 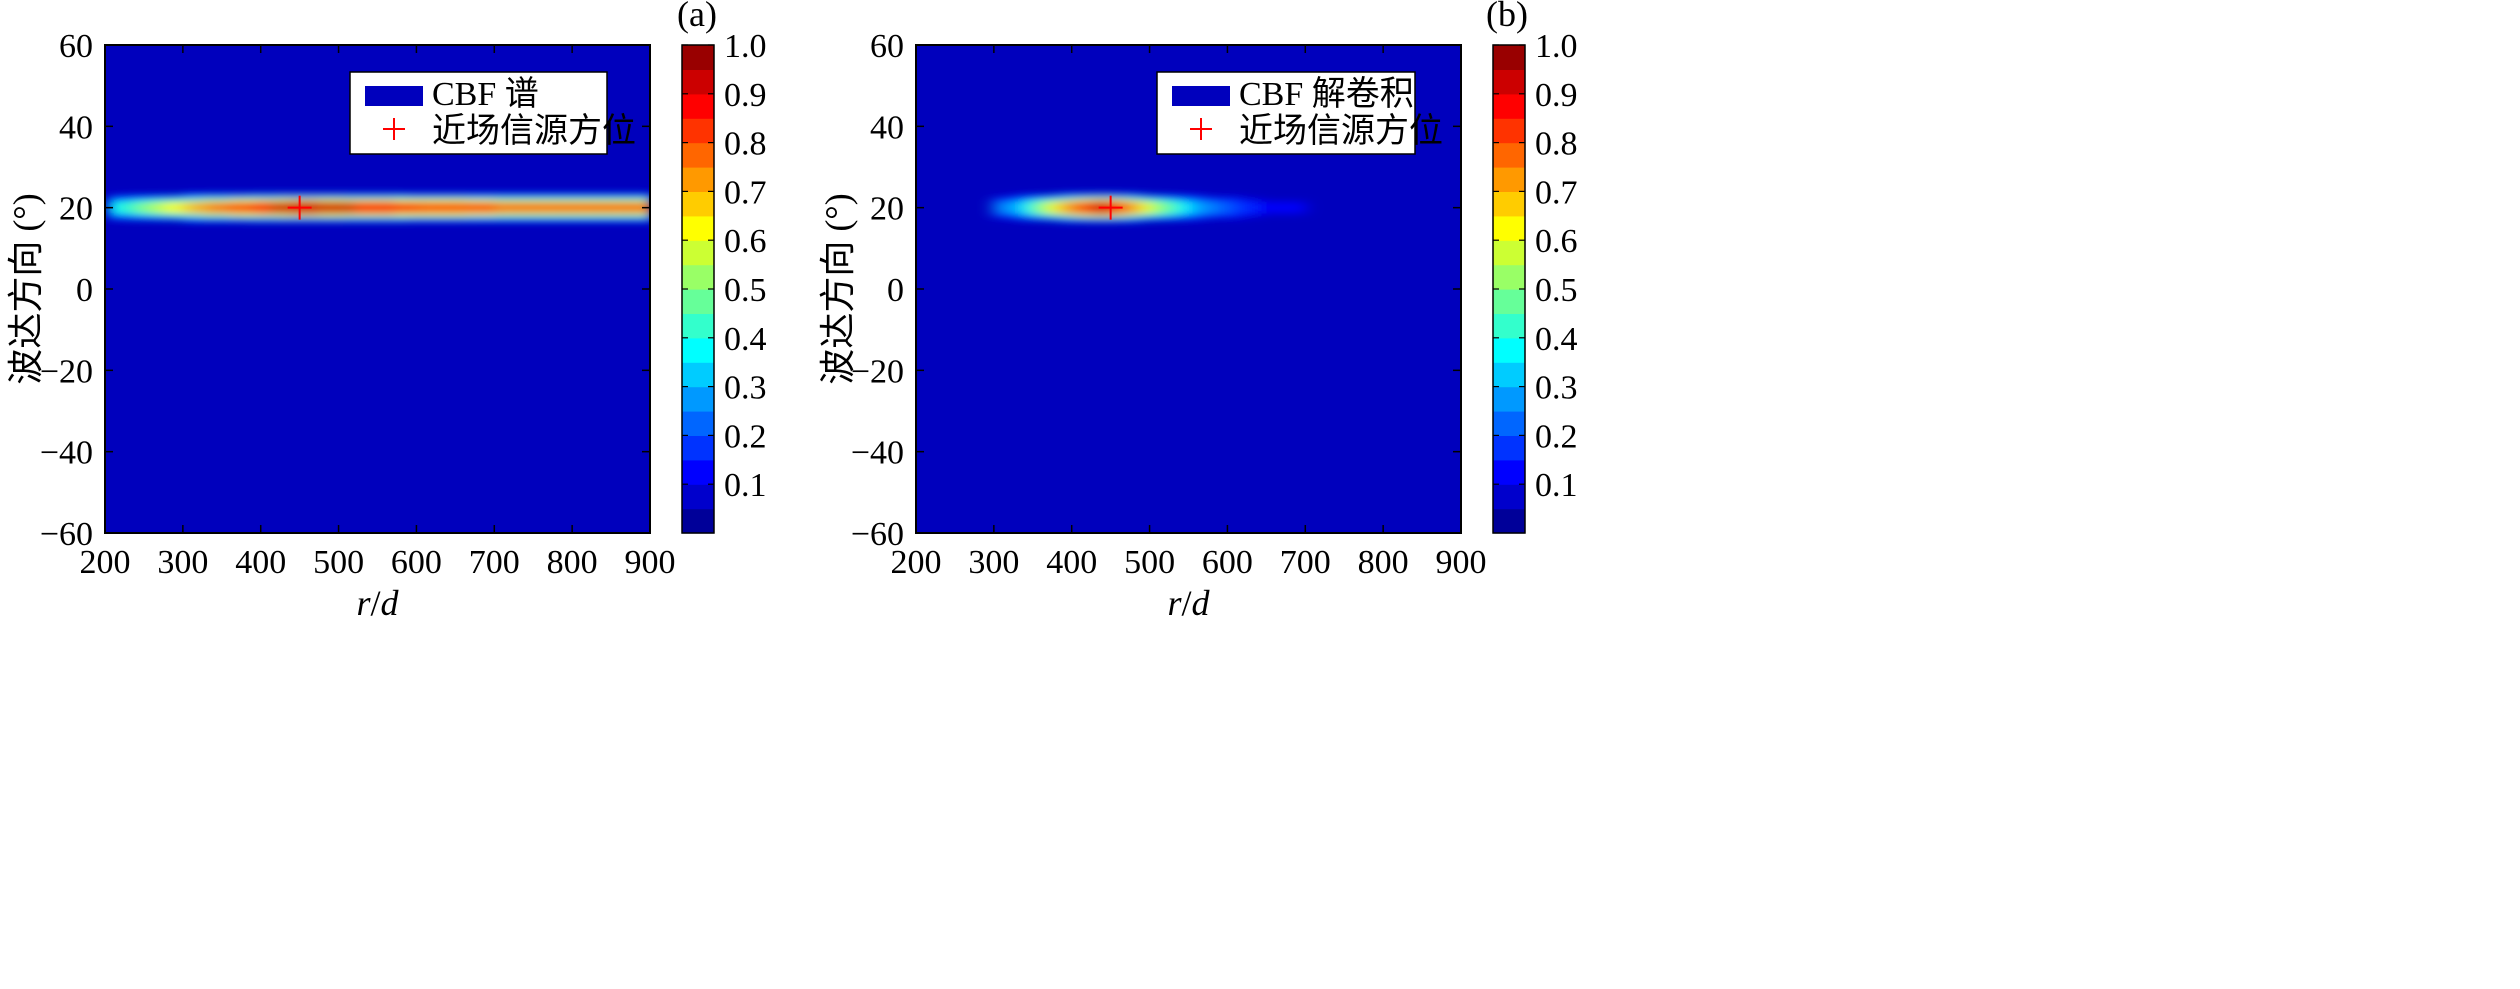 What do you see at coordinates (887, 46) in the screenshot?
I see `y-tick-label: 60` at bounding box center [887, 46].